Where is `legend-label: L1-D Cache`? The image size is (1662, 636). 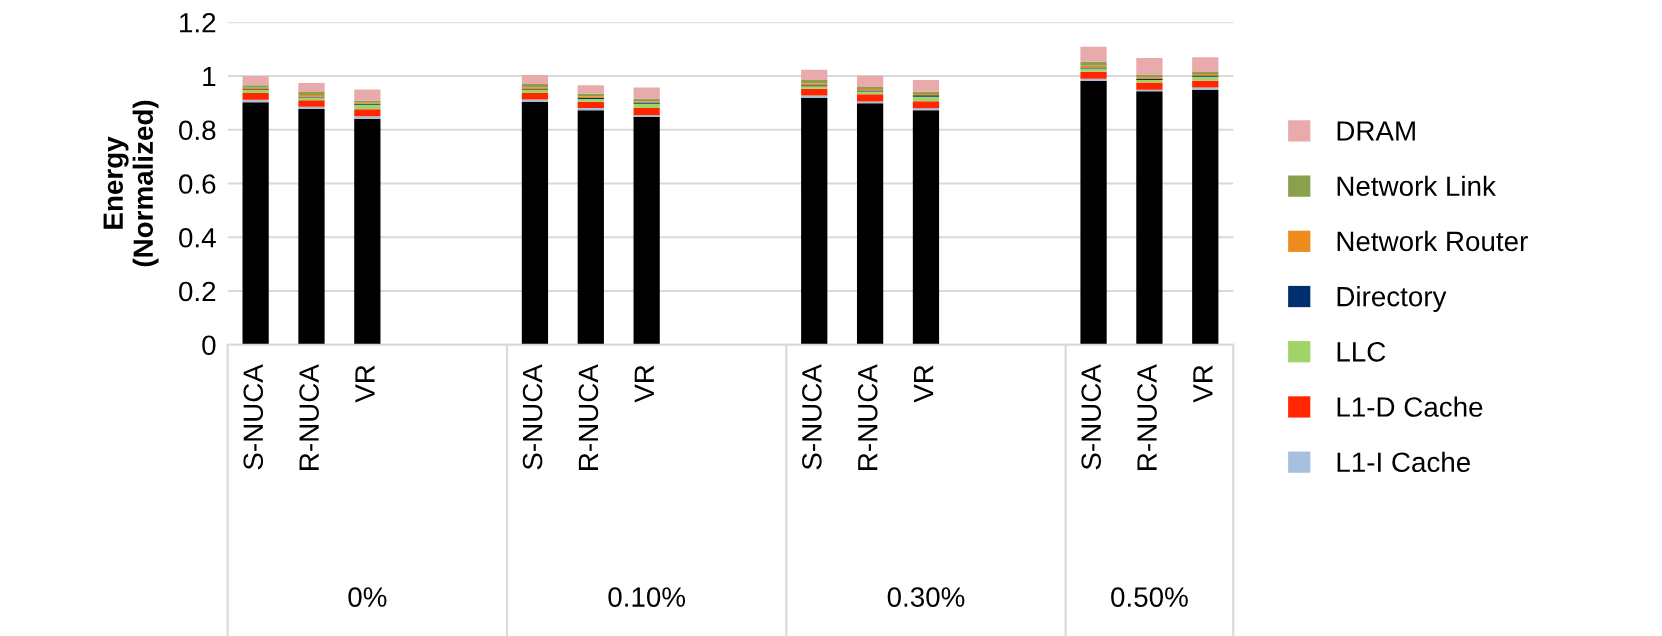 legend-label: L1-D Cache is located at coordinates (1410, 406).